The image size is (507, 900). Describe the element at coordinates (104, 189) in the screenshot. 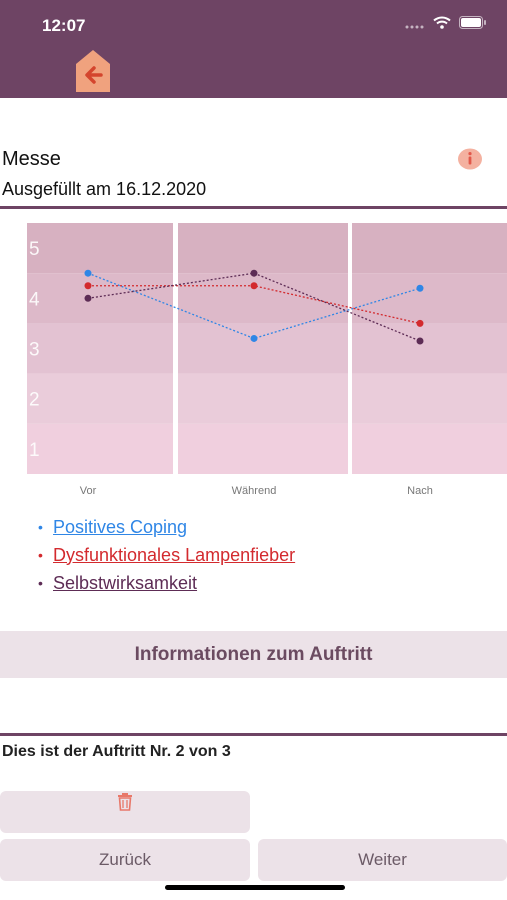

I see `filled-date: Ausgefüllt am 16.12.2020` at that location.